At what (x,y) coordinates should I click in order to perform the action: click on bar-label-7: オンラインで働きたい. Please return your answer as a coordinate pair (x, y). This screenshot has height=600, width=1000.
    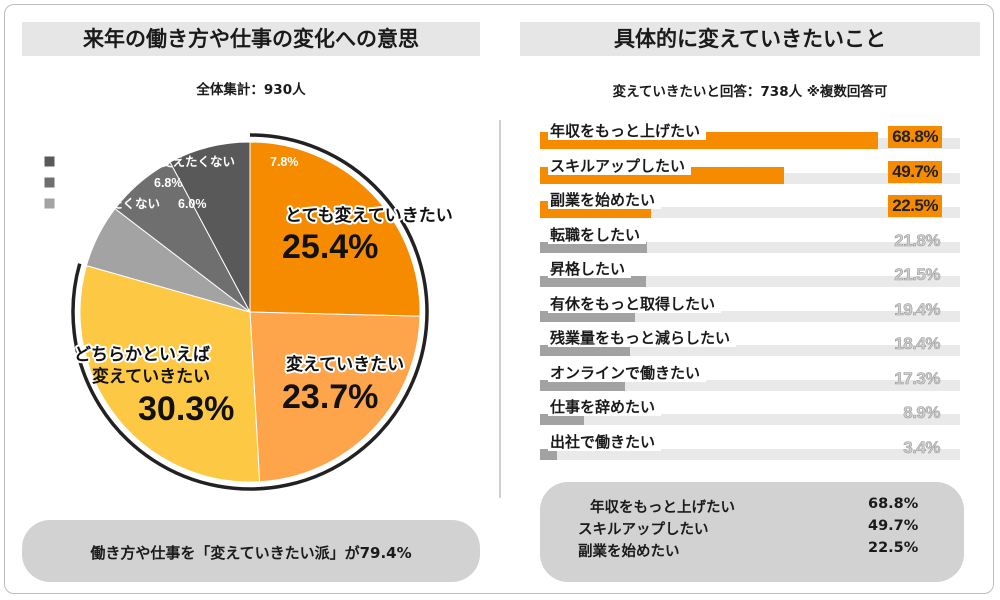
    Looking at the image, I should click on (627, 372).